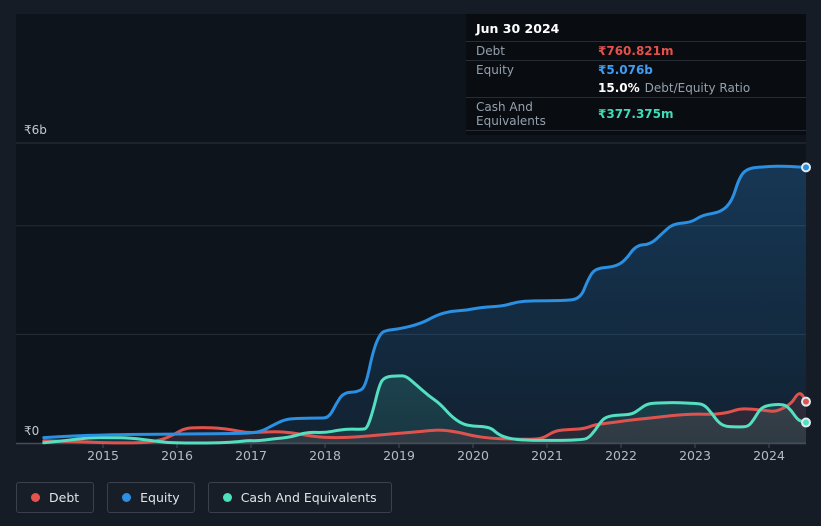 This screenshot has height=526, width=821. I want to click on tooltip-debt-value: ₹760.821m, so click(636, 51).